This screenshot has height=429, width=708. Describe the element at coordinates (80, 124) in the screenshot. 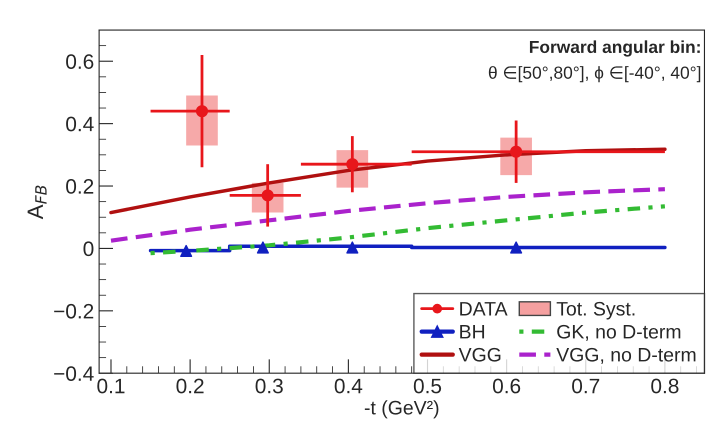

I see `y-tick-label: 0.4` at that location.